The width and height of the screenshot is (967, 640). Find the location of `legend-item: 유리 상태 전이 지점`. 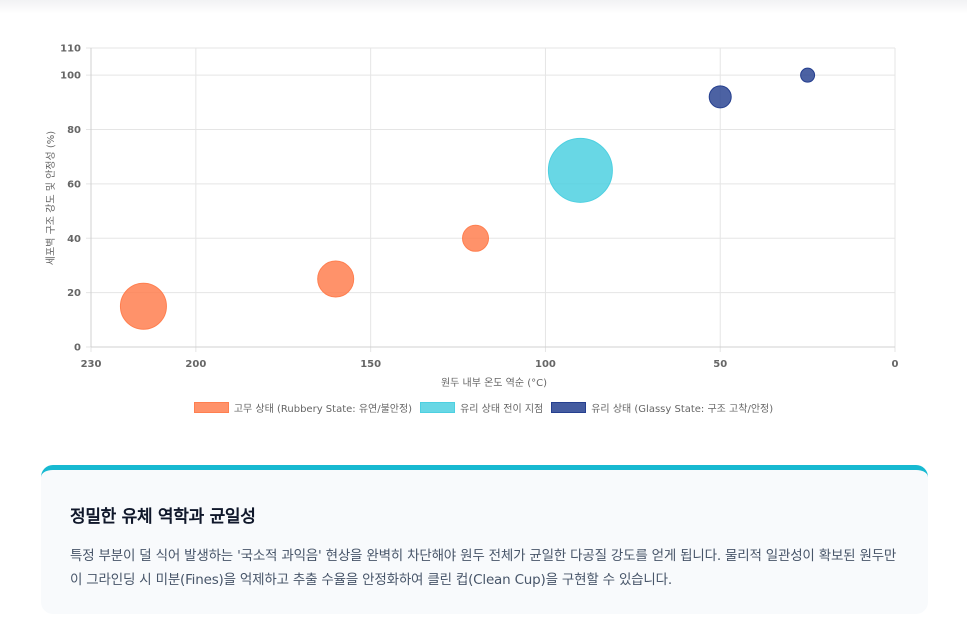

legend-item: 유리 상태 전이 지점 is located at coordinates (481, 407).